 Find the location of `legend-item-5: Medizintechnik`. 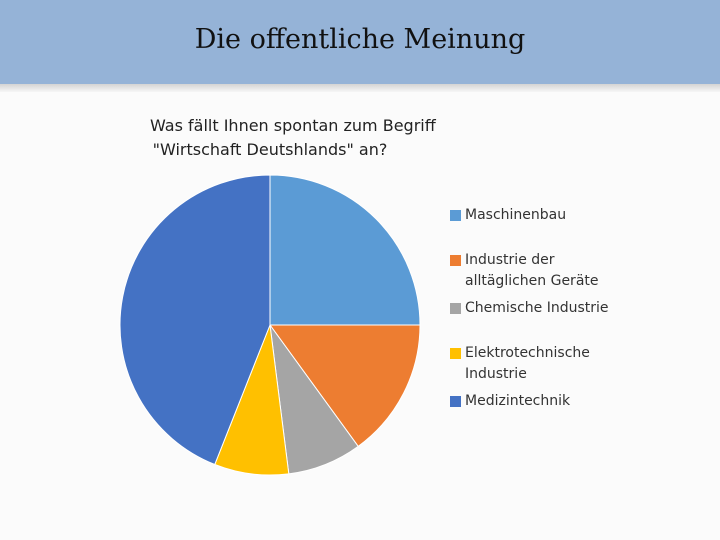

legend-item-5: Medizintechnik is located at coordinates (580, 401).